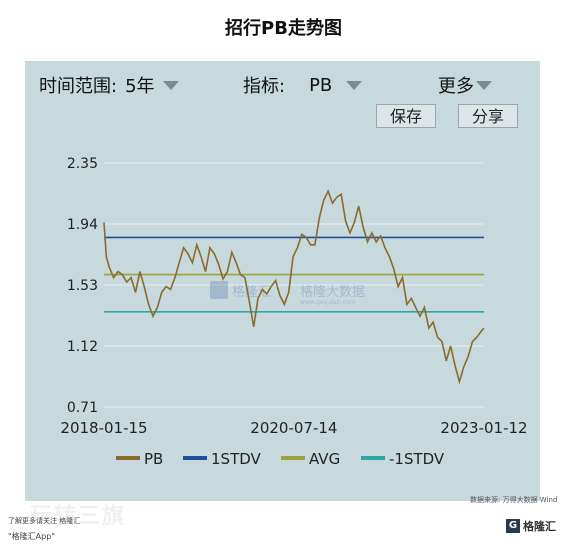  Describe the element at coordinates (328, 302) in the screenshot. I see `watermark-url: www.gog.dati.com` at that location.